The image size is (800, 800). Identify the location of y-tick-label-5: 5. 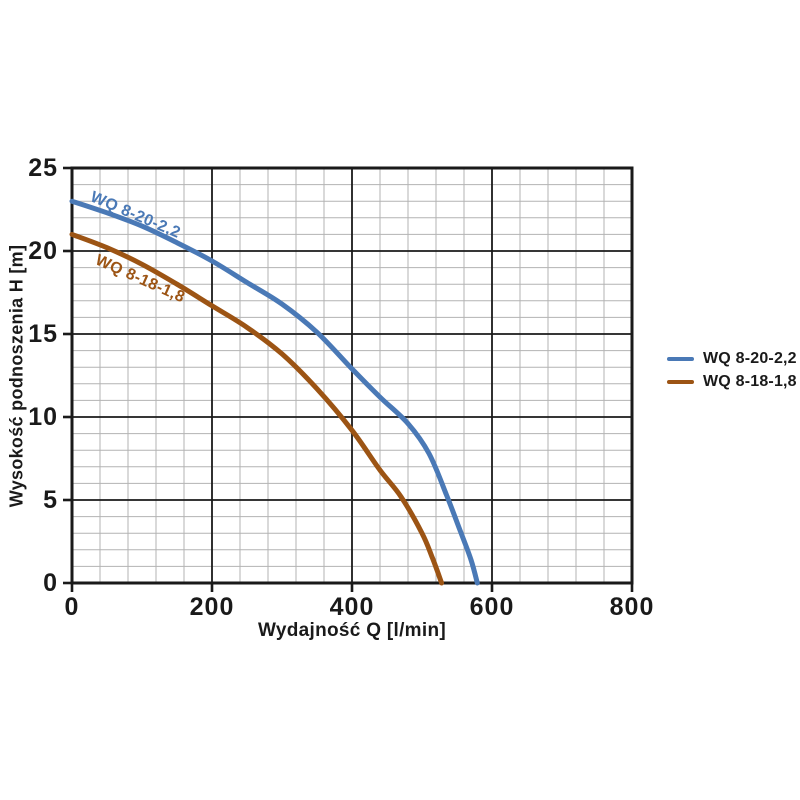
(50, 500).